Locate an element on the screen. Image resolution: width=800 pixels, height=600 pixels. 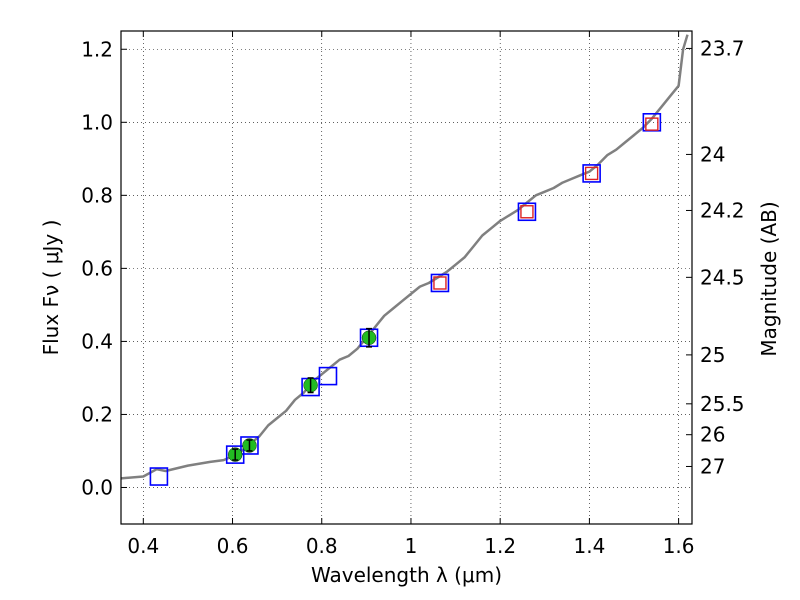
y-tick-label: 1.2 is located at coordinates (97, 49).